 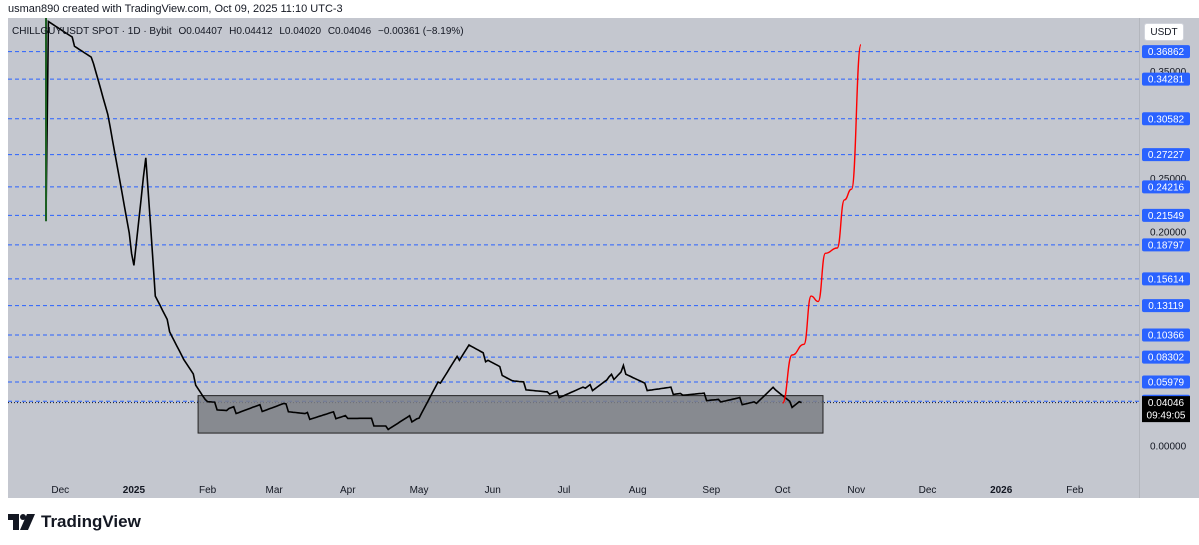 I want to click on legend-symbol: CHILLGUYUSDT SPOT · 1D · Bybit, so click(x=92, y=31).